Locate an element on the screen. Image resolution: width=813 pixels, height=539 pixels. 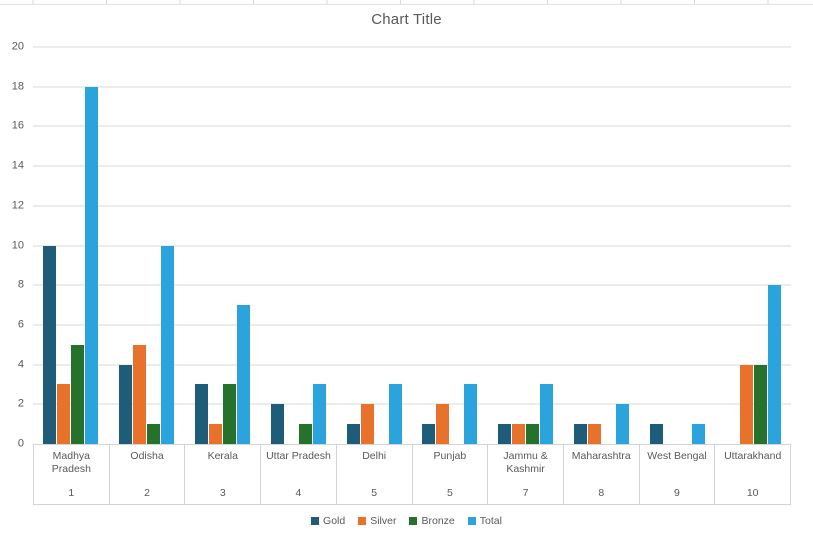
legend-label: Gold is located at coordinates (334, 520).